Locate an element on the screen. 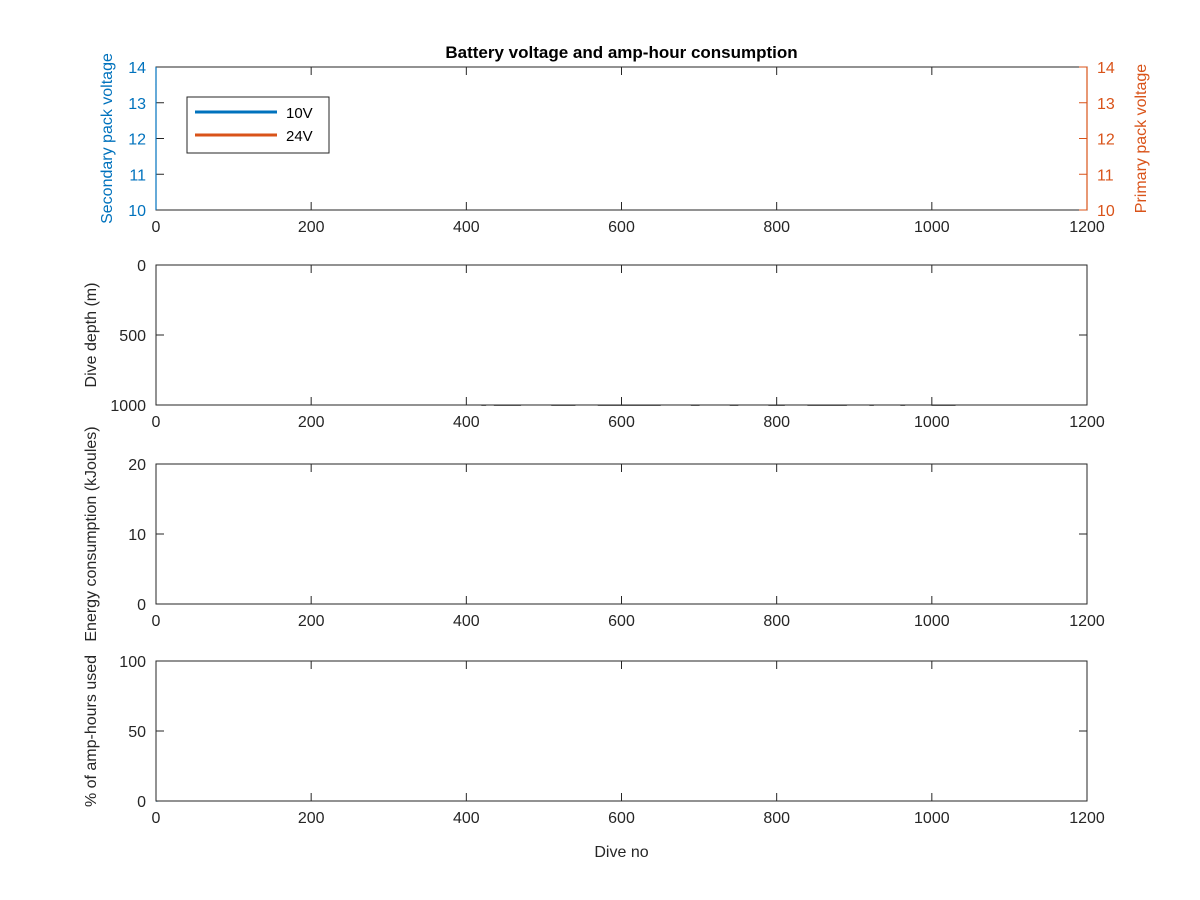  legend-box is located at coordinates (258, 125).